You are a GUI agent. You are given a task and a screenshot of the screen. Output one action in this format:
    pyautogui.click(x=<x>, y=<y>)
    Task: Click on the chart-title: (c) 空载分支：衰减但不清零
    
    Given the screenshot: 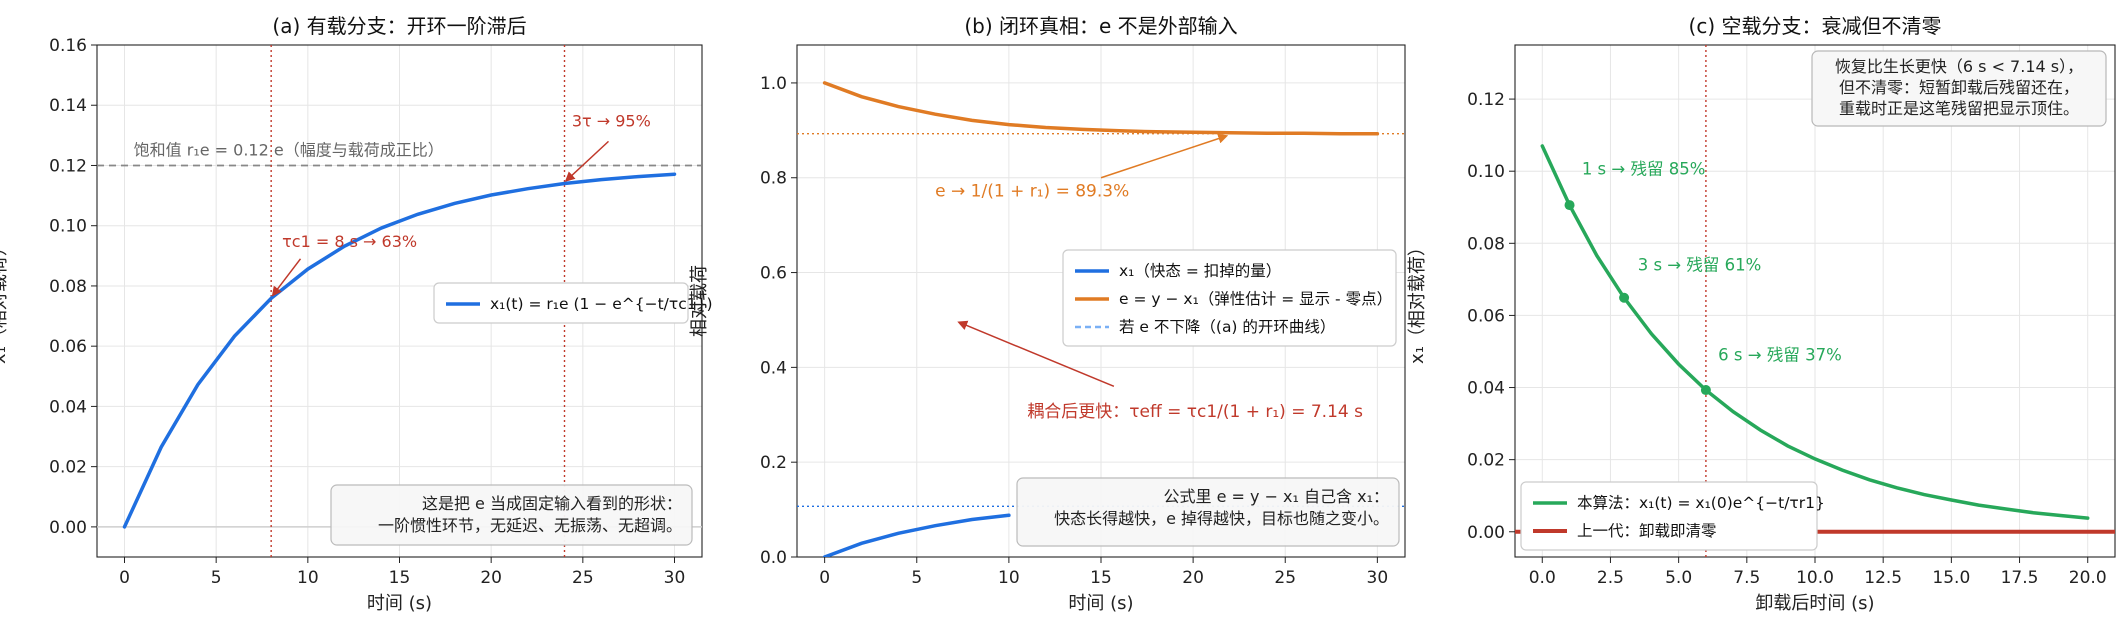 What is the action you would take?
    pyautogui.click(x=1815, y=26)
    